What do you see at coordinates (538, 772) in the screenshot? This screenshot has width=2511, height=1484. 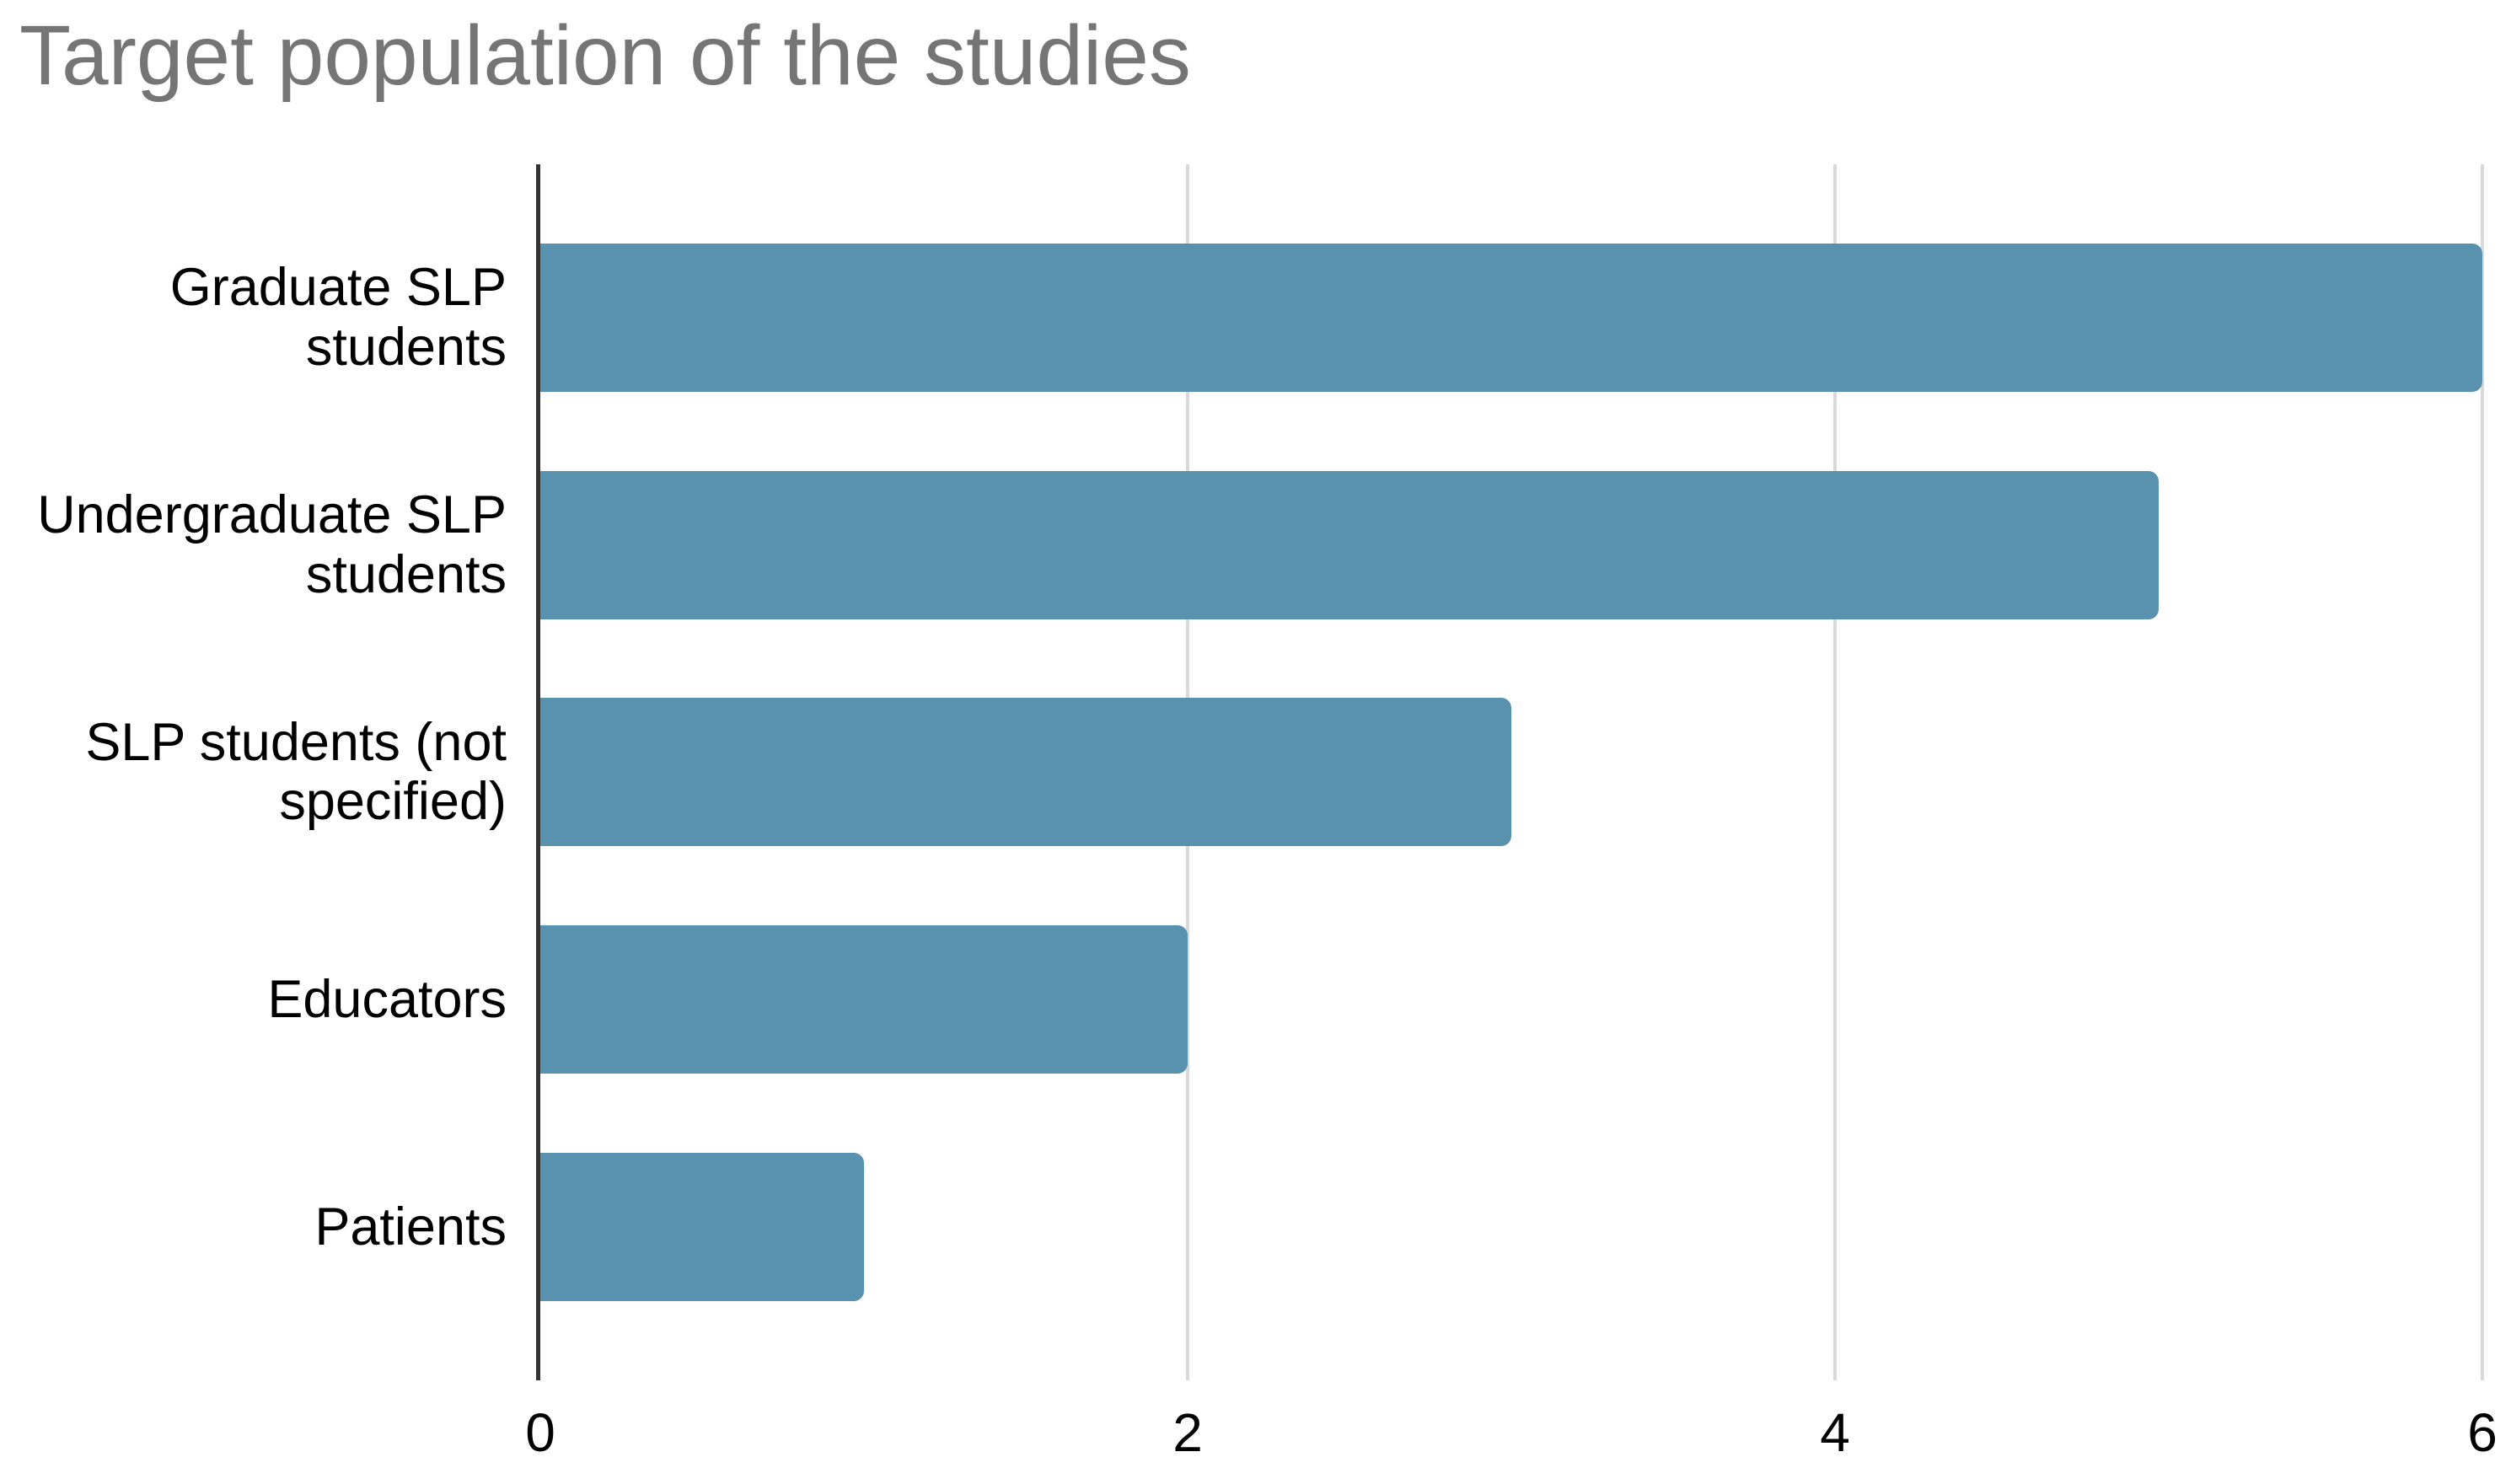 I see `y-axis-baseline` at bounding box center [538, 772].